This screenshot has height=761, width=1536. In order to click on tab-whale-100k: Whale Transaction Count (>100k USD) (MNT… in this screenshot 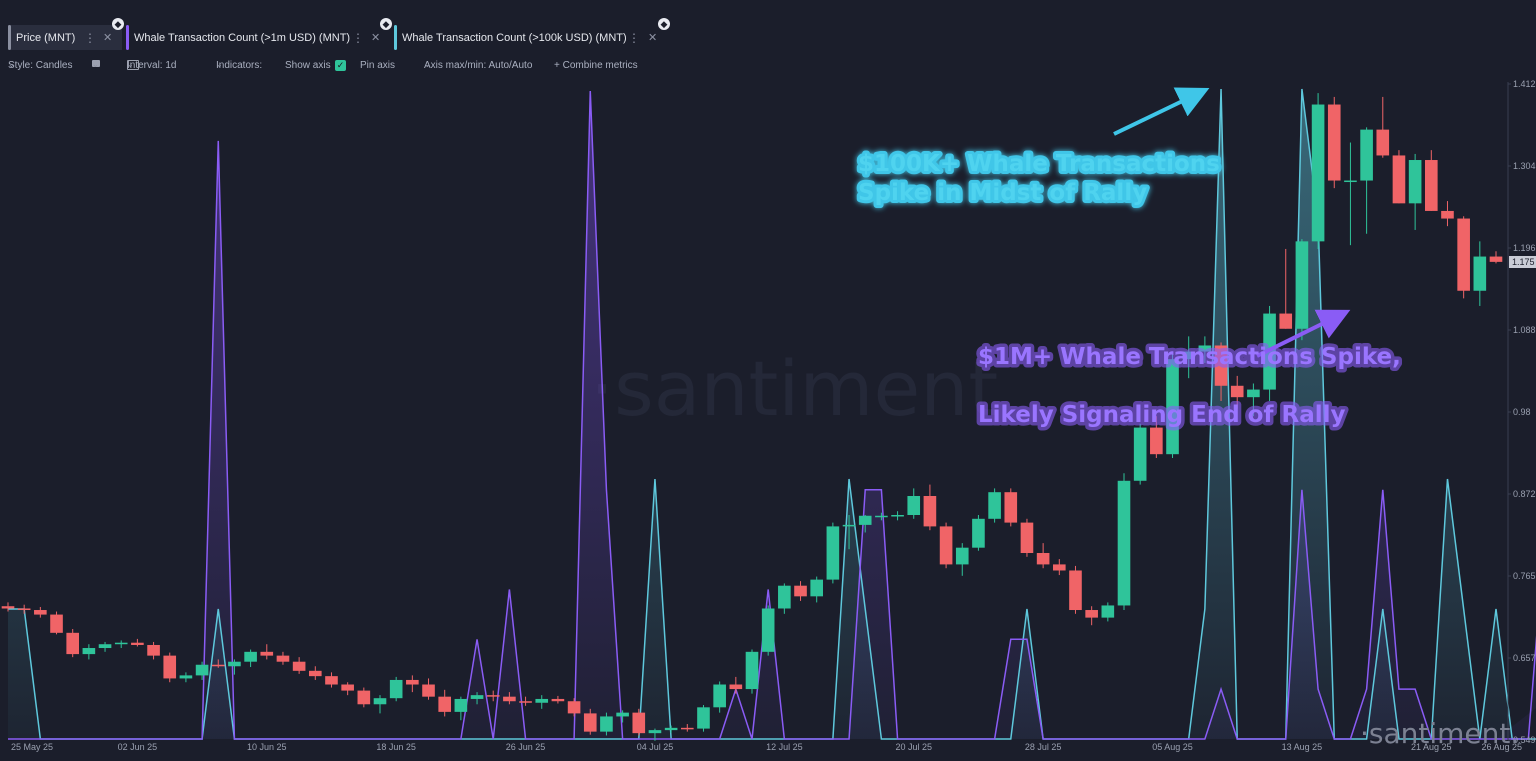, I will do `click(532, 34)`.